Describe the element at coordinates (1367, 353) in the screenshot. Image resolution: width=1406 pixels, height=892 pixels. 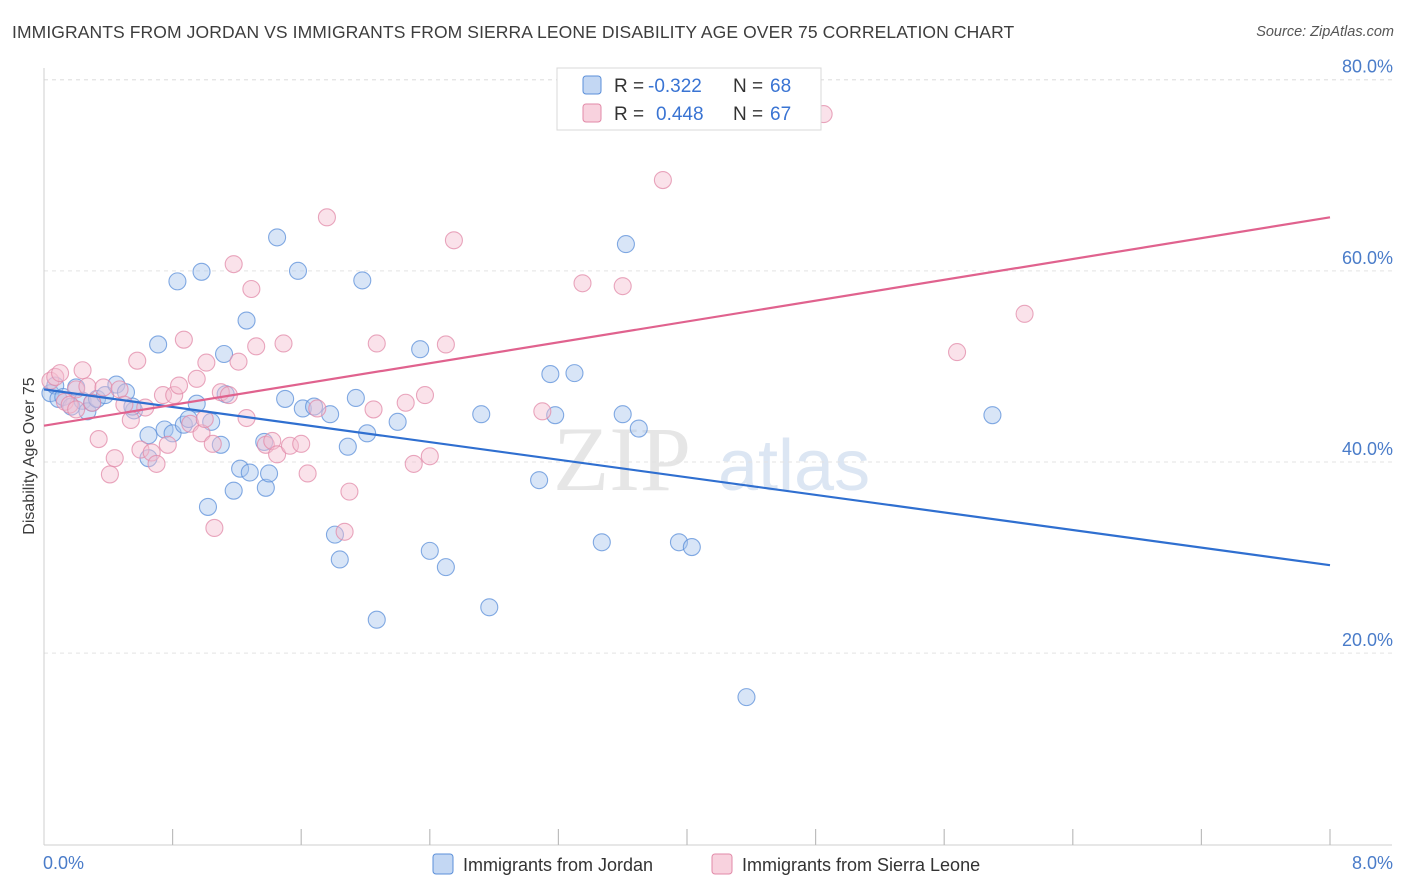
I see `y-tick-labels: 20.0% 40.0% 60.0% 80.0%` at that location.